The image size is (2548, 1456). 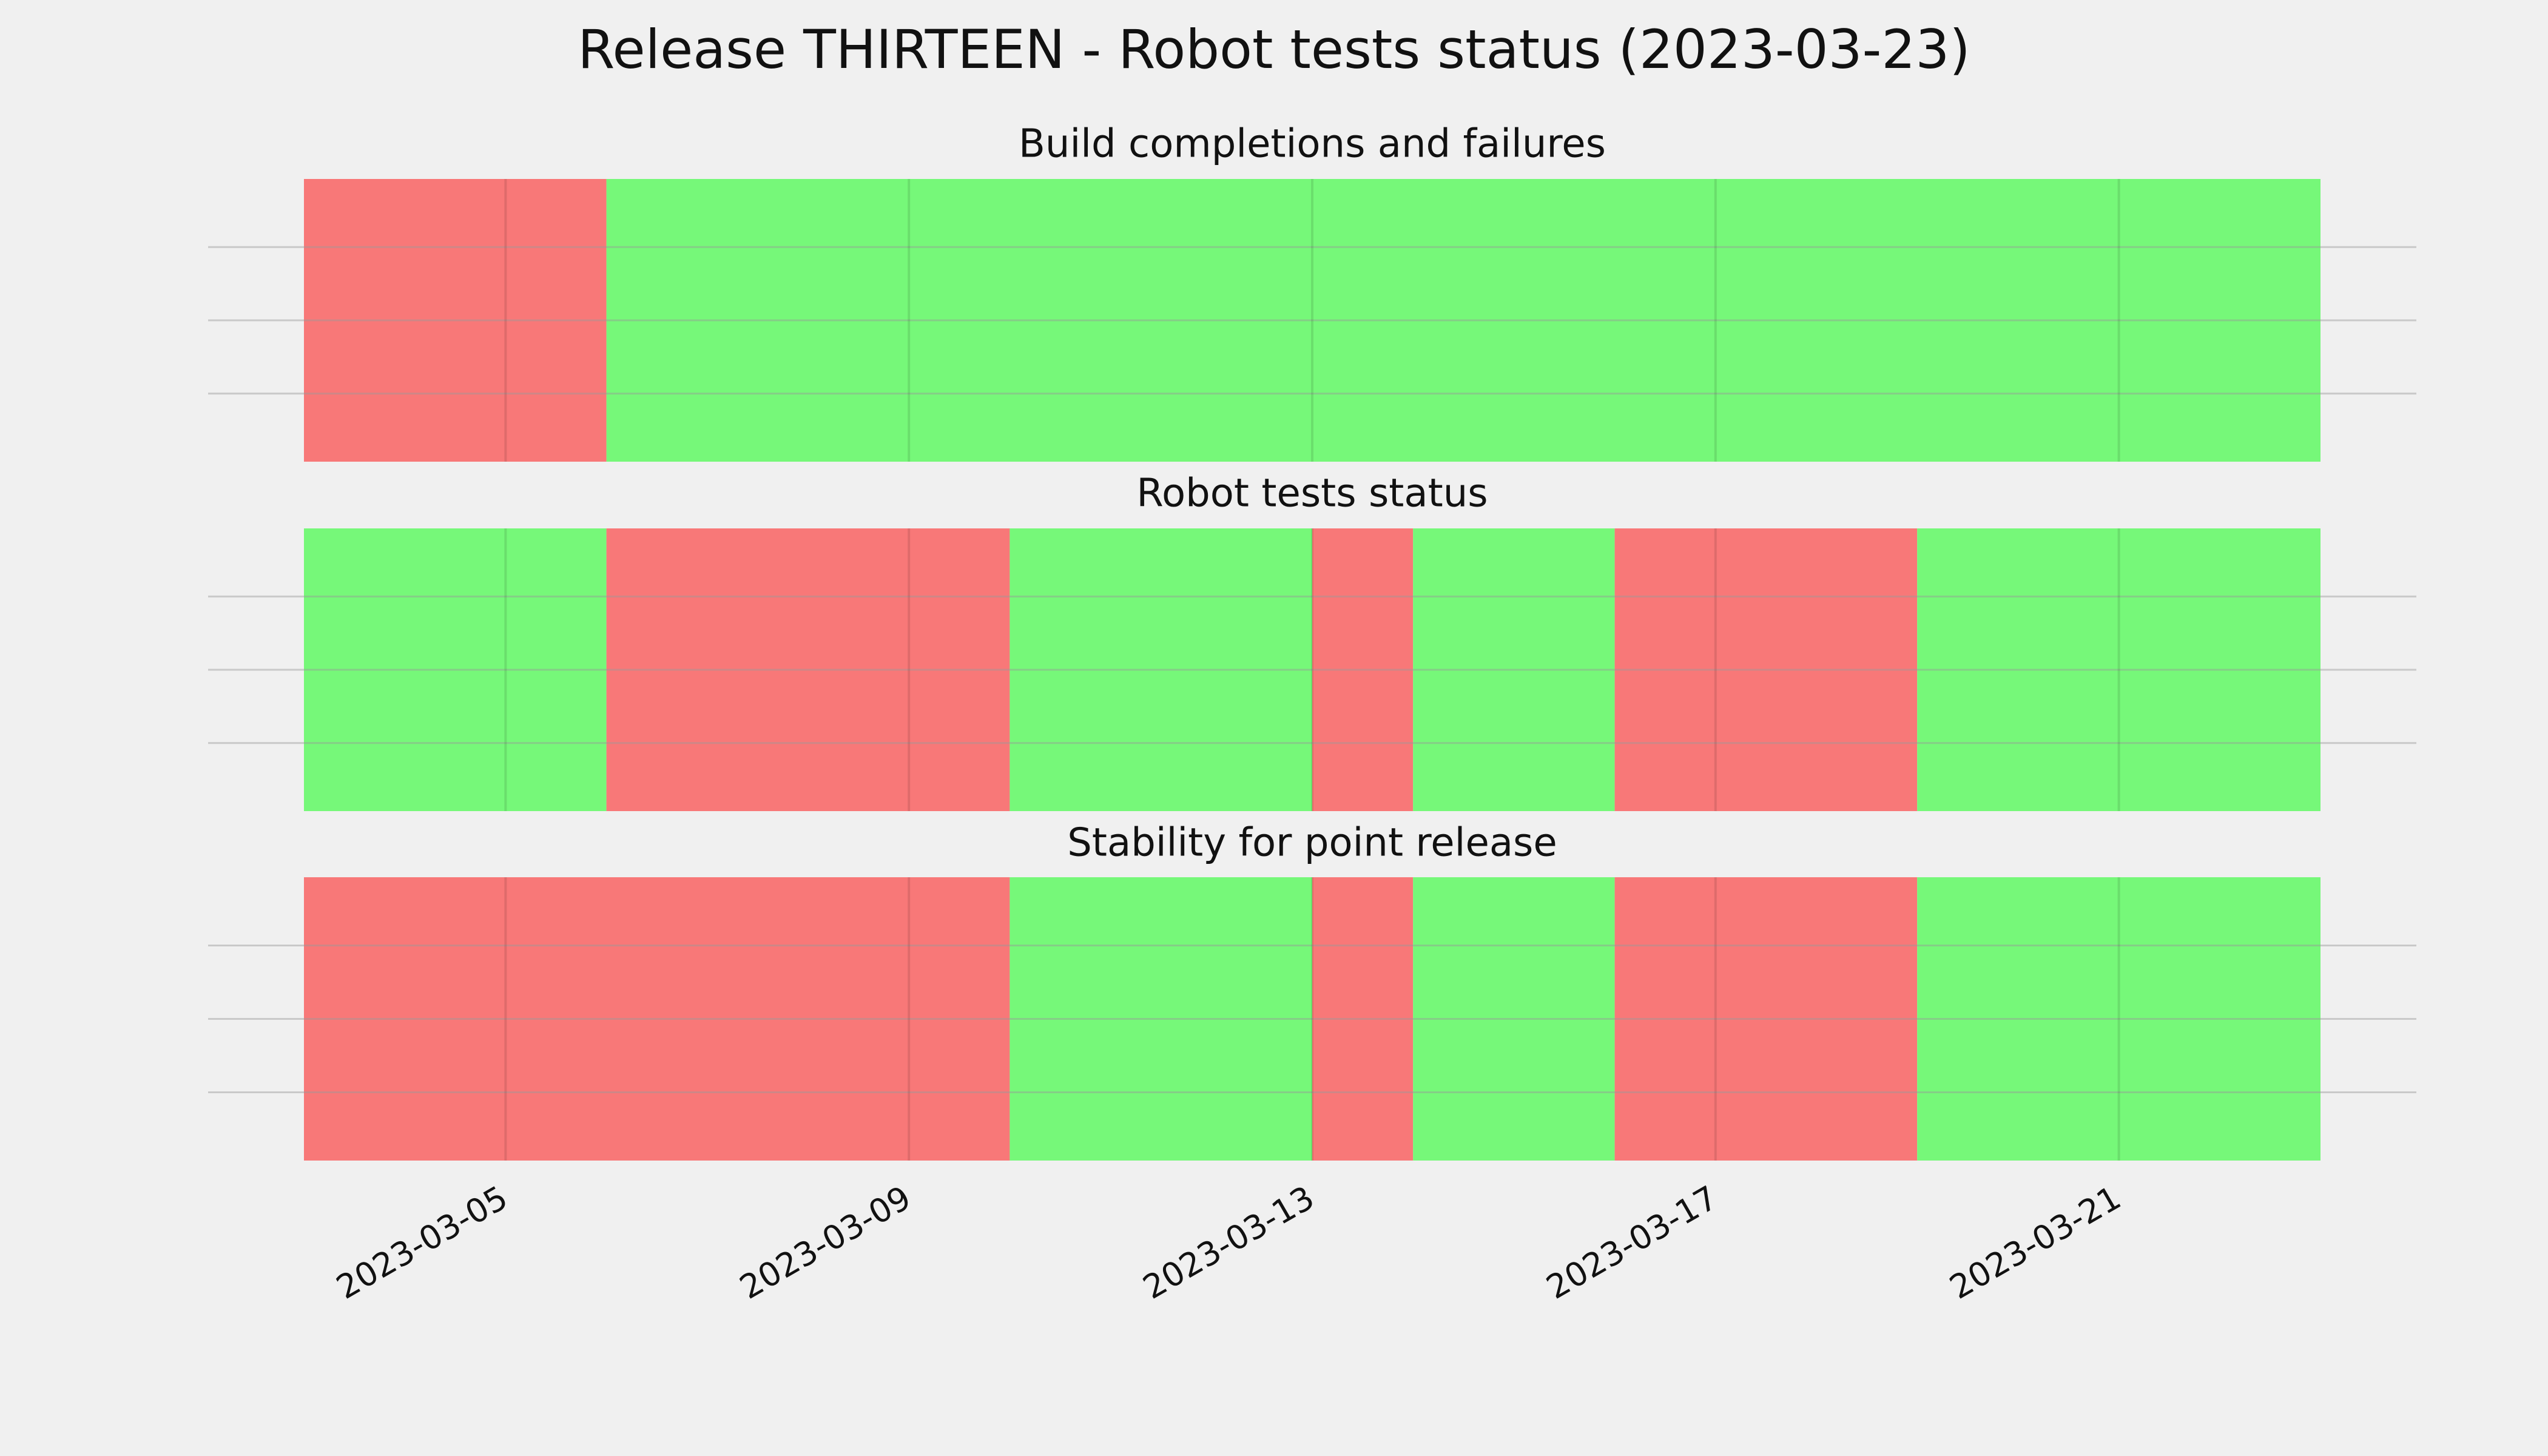 I want to click on subplot-title: Stability for point release, so click(x=1312, y=843).